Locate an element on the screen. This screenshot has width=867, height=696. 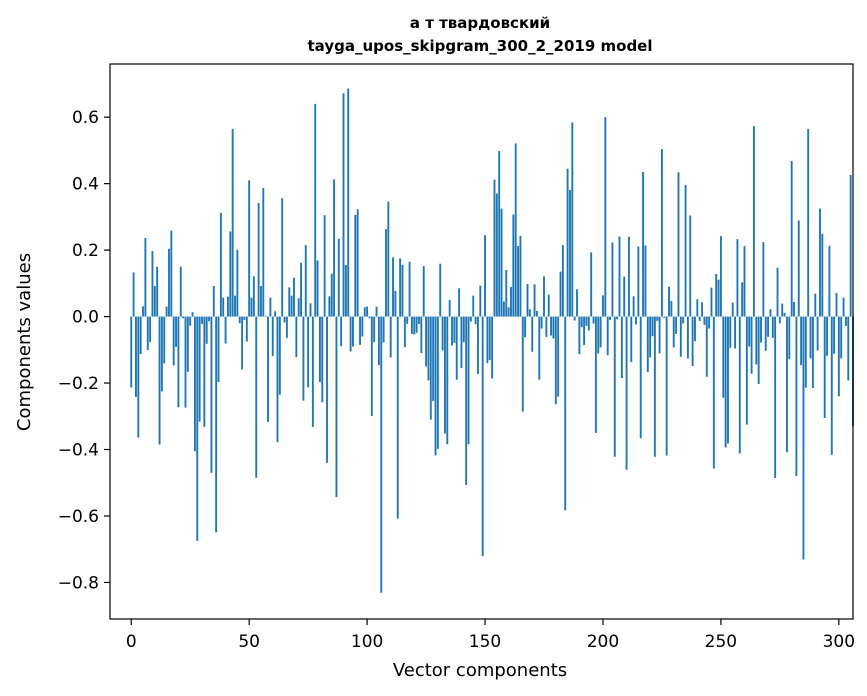
y-tick-label: 0.2 is located at coordinates (85, 251).